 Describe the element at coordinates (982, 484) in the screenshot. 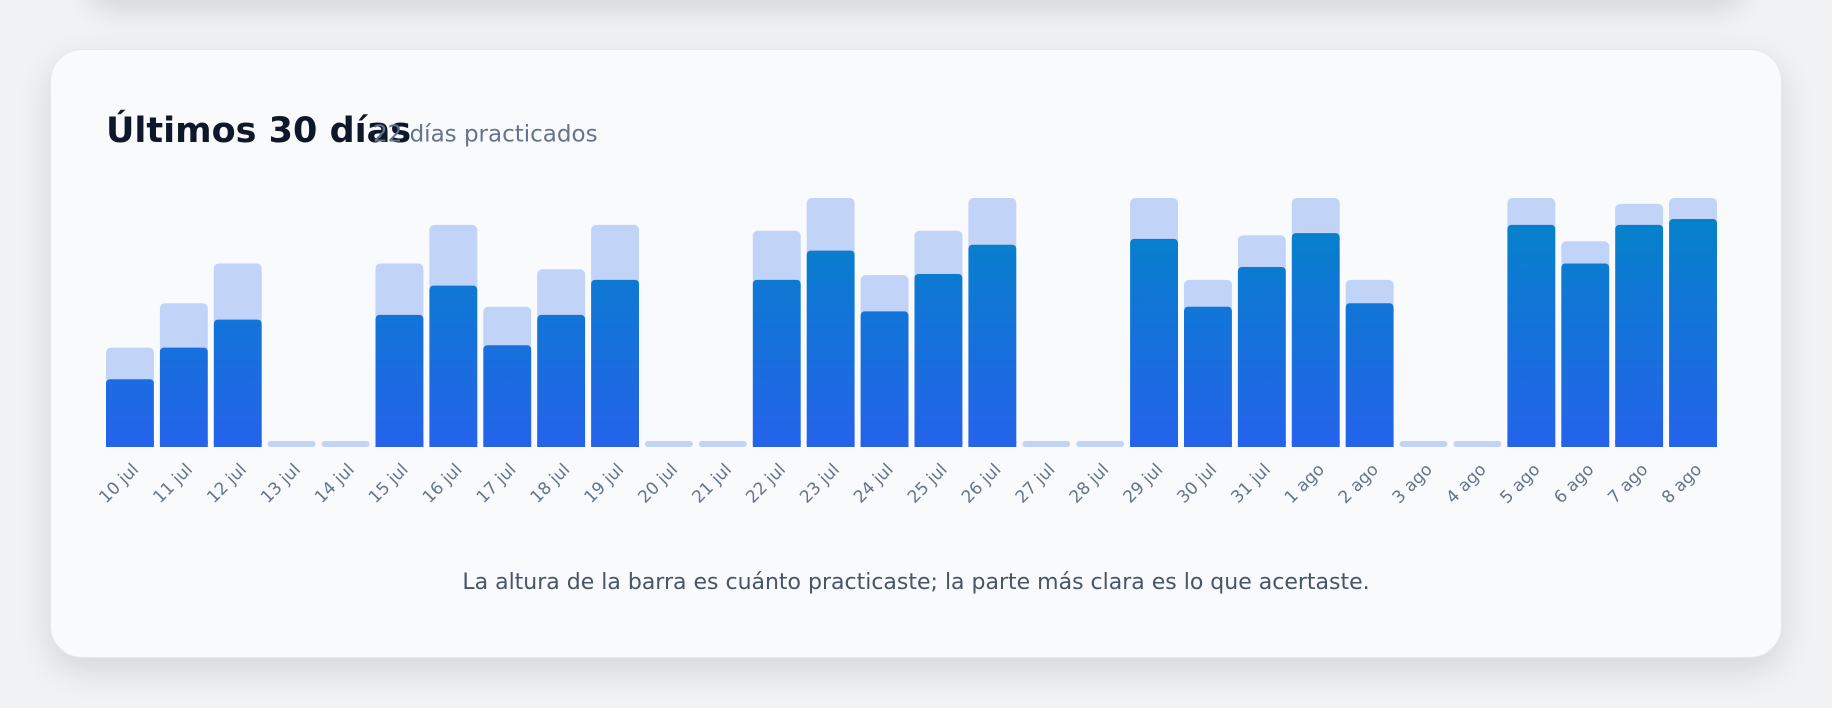

I see `x-tick-label: 26 jul` at that location.